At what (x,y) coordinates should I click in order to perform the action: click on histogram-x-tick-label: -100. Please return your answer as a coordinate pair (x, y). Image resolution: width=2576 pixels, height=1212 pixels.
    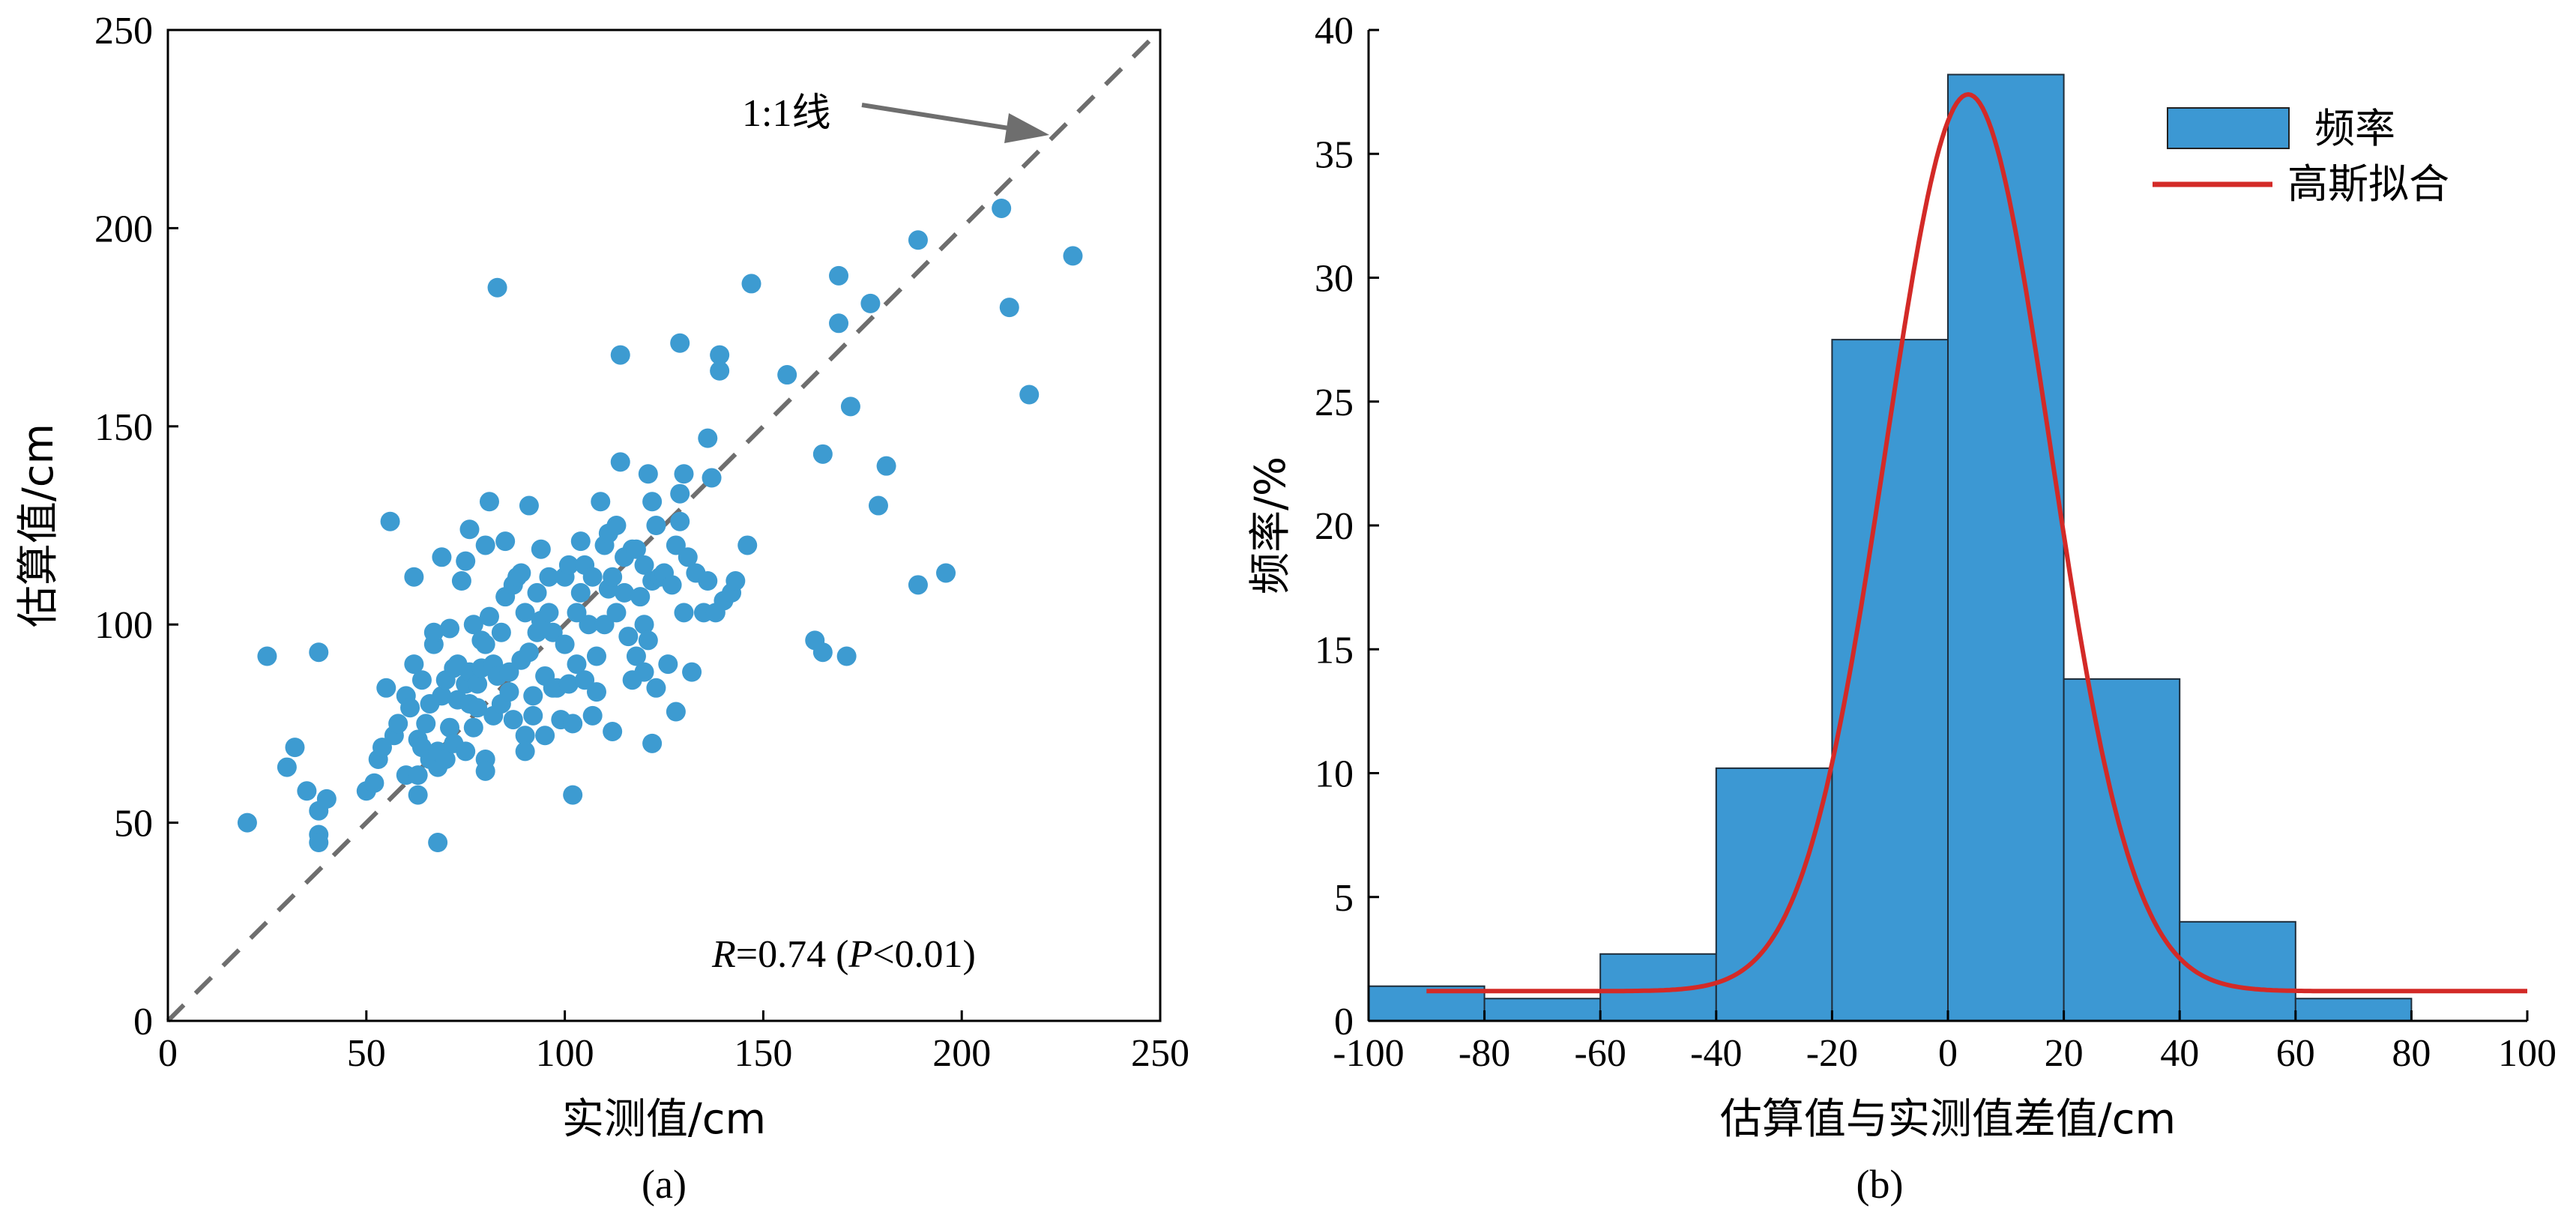
    Looking at the image, I should click on (1369, 1053).